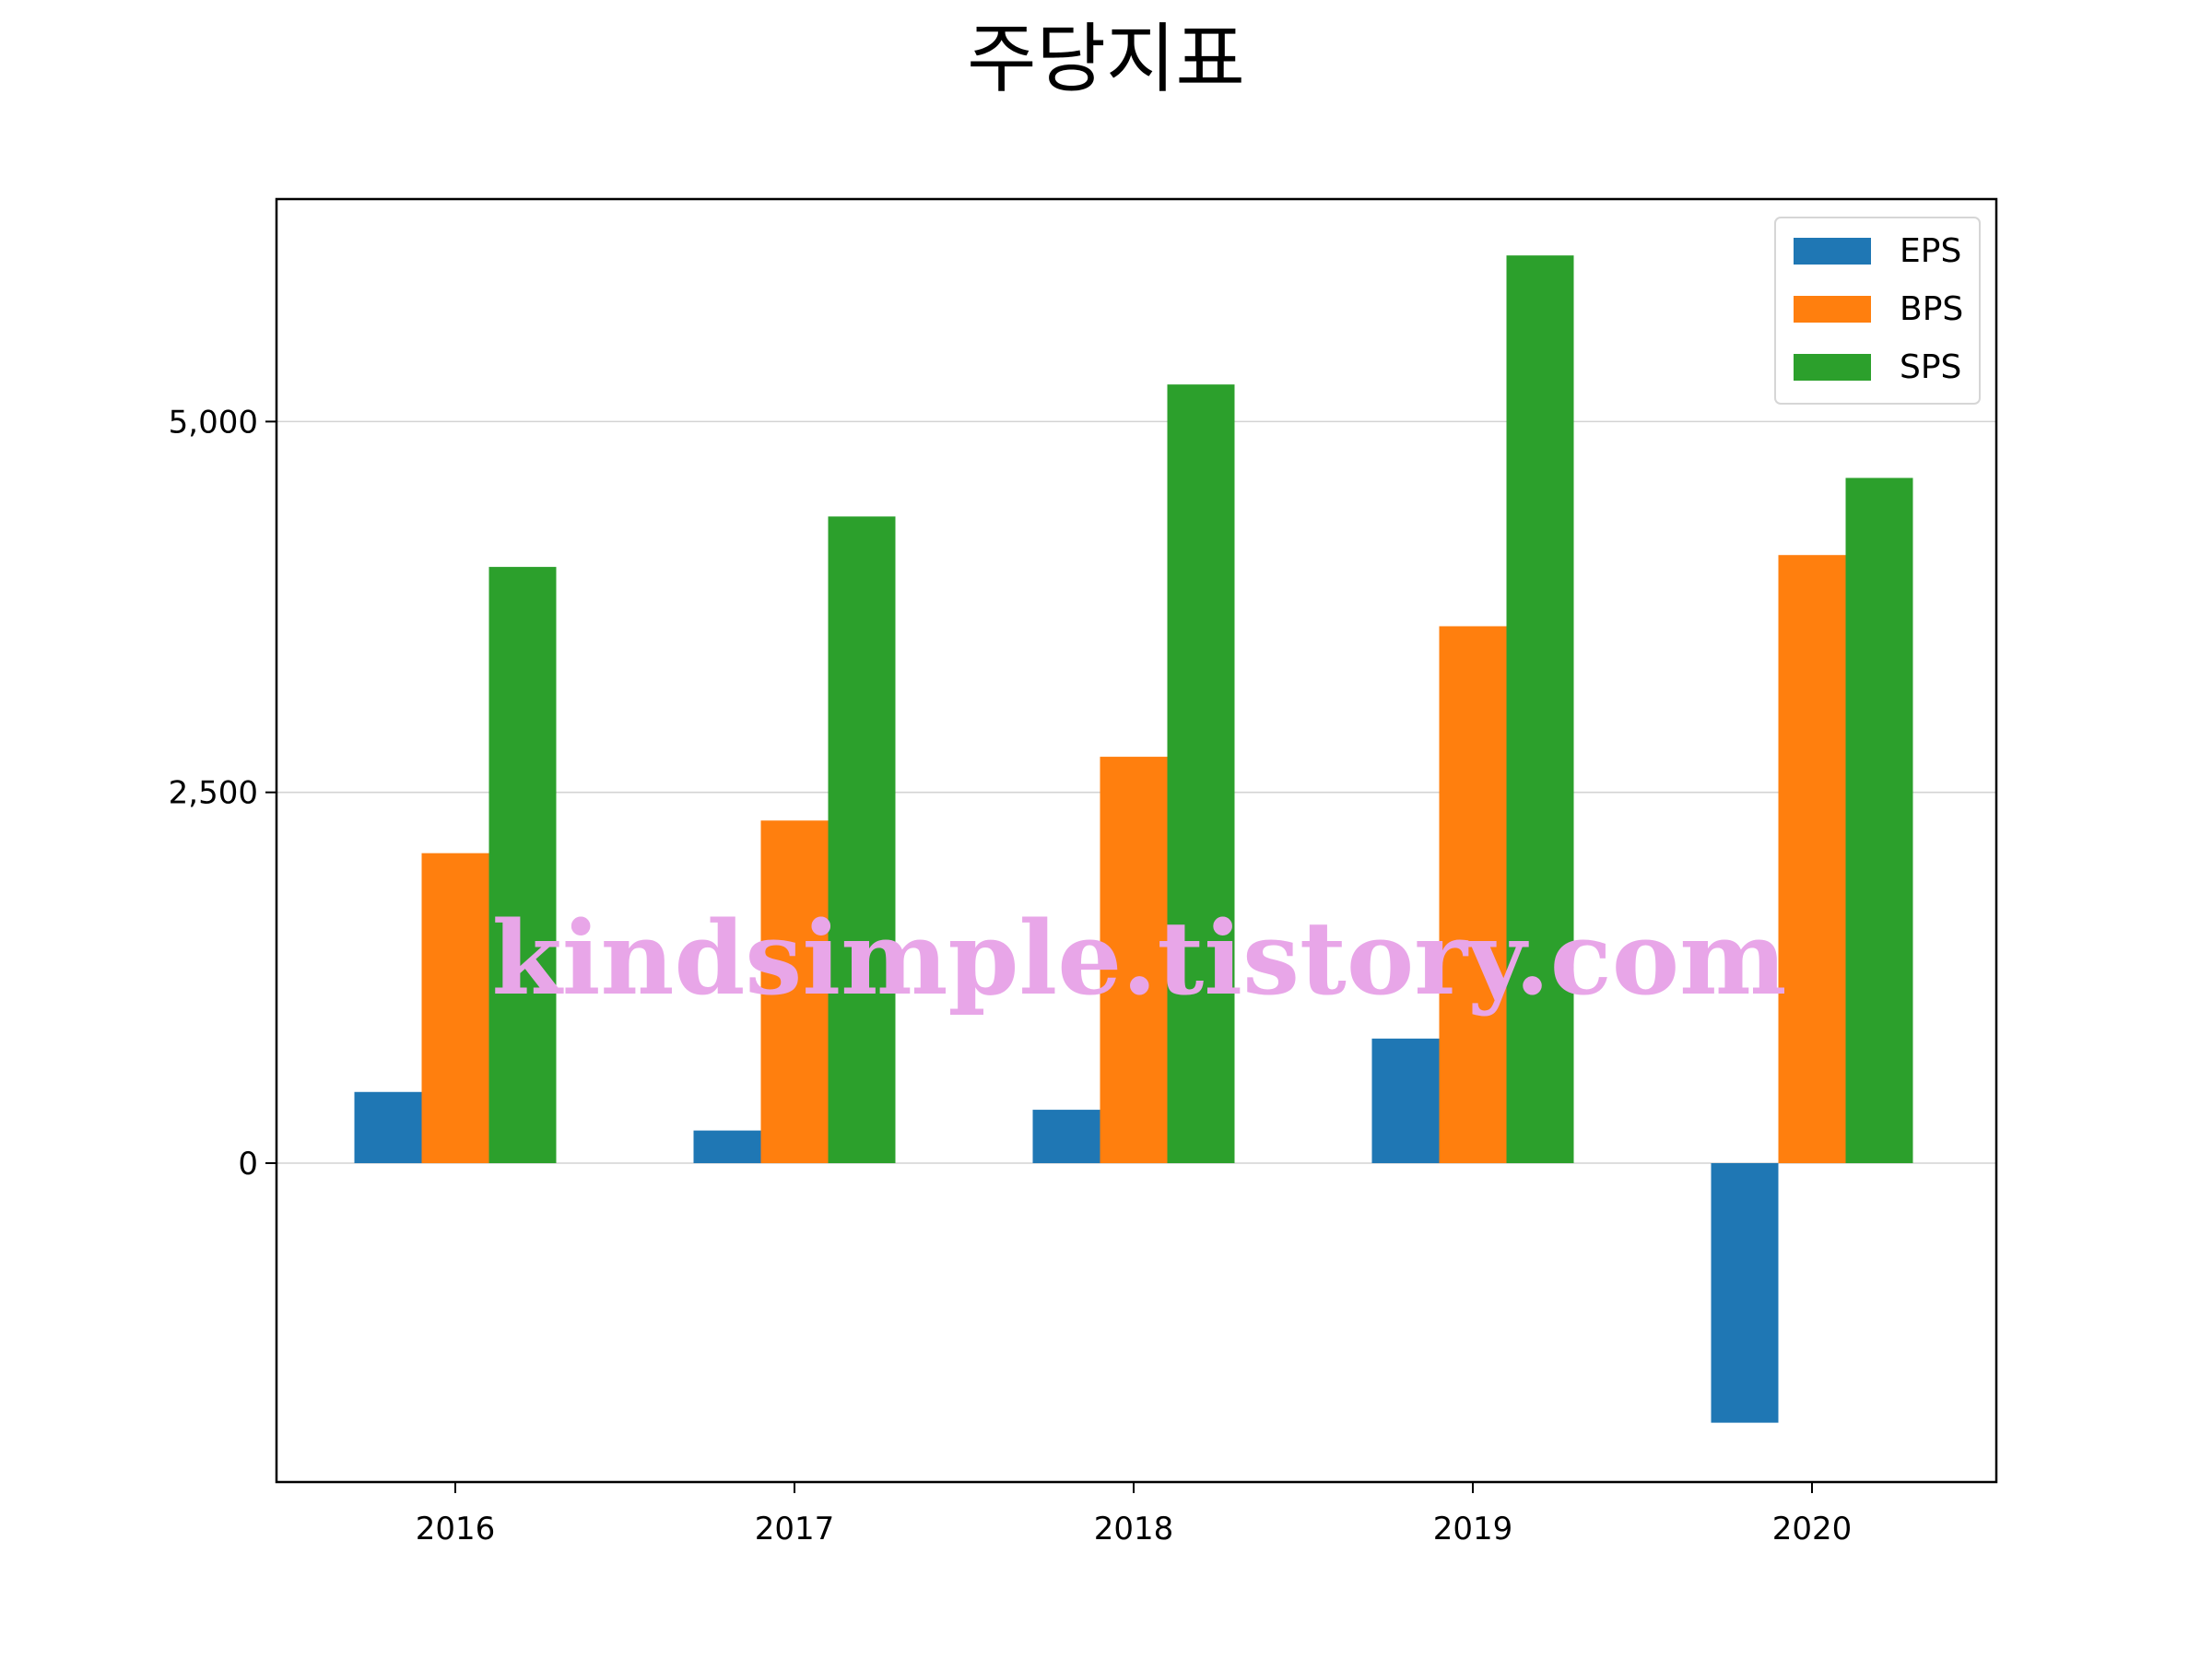 The height and width of the screenshot is (1659, 2212). I want to click on bar-eps-2018, so click(1066, 1137).